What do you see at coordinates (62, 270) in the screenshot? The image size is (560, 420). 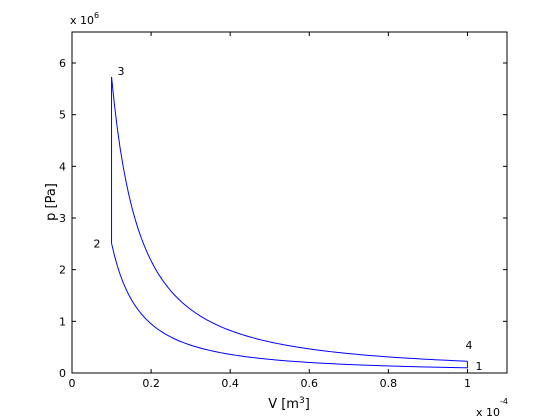 I see `y-tick-label: 2` at bounding box center [62, 270].